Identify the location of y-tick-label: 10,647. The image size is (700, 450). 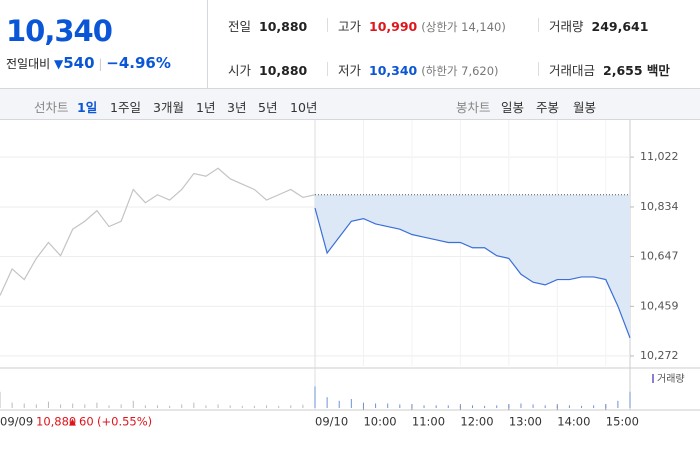
(659, 256).